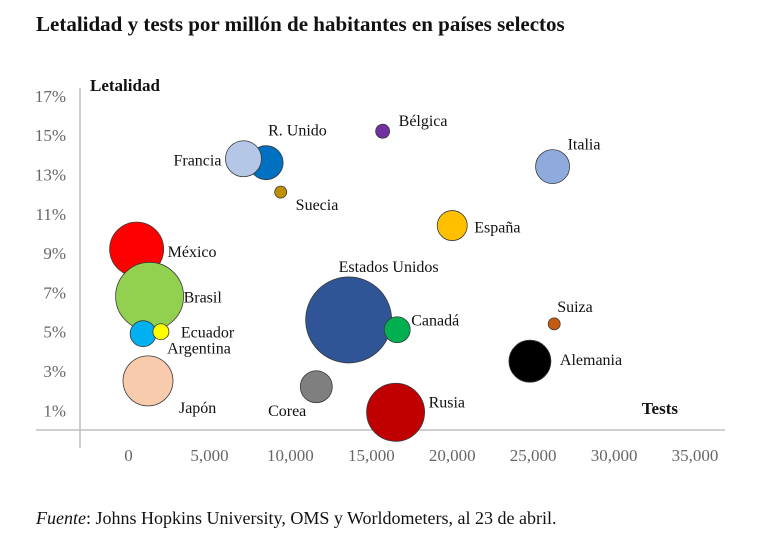 Image resolution: width=763 pixels, height=540 pixels. What do you see at coordinates (575, 307) in the screenshot?
I see `label-suiza: Suiza` at bounding box center [575, 307].